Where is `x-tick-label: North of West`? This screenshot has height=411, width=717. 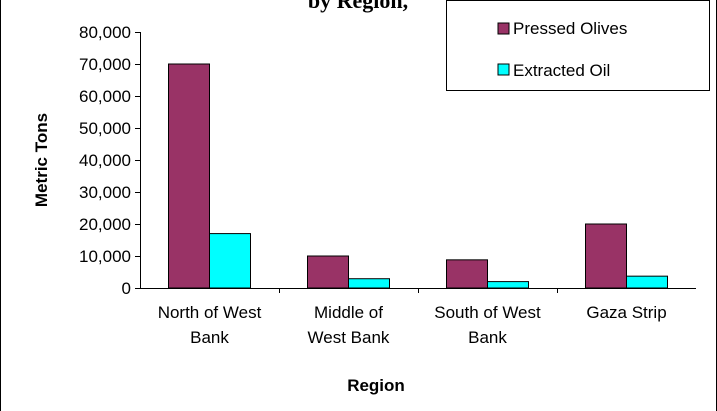 x-tick-label: North of West is located at coordinates (210, 312).